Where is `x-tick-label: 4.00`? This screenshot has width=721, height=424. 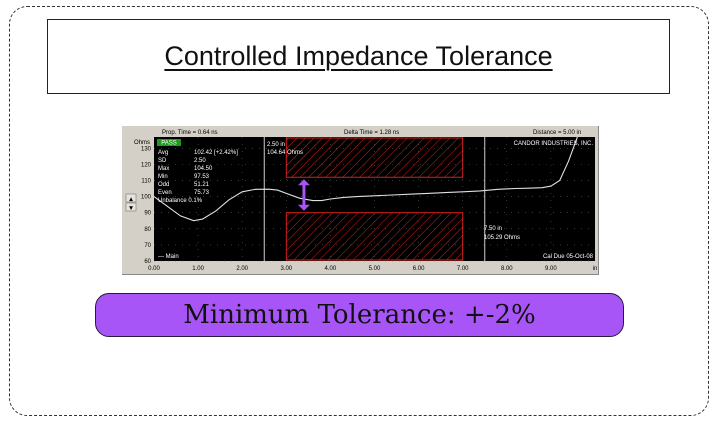
x-tick-label: 4.00 is located at coordinates (331, 269).